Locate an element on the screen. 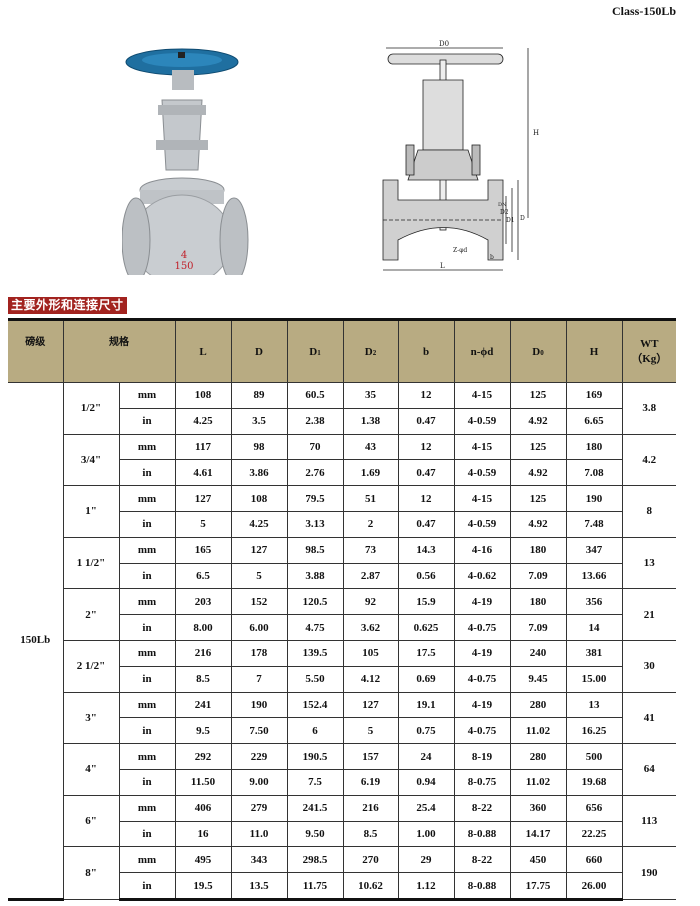 The height and width of the screenshot is (906, 700). label-d: D is located at coordinates (522, 218).